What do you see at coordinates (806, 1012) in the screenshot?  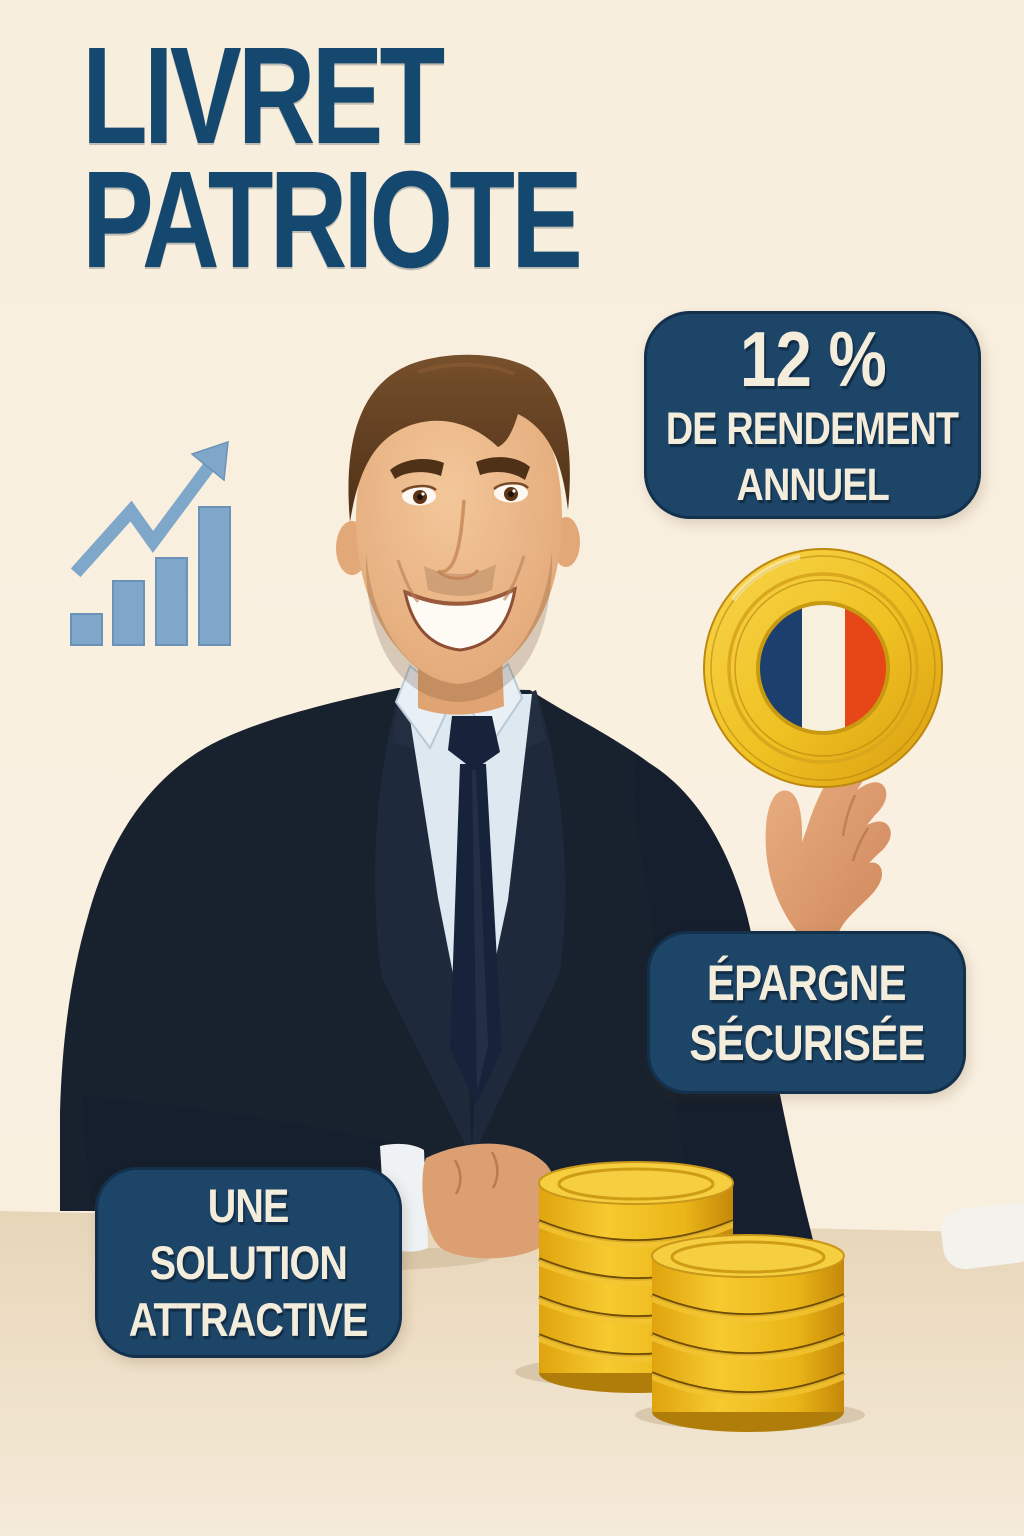 I see `security-badge: ÉPARGNE SÉCURISÉE` at bounding box center [806, 1012].